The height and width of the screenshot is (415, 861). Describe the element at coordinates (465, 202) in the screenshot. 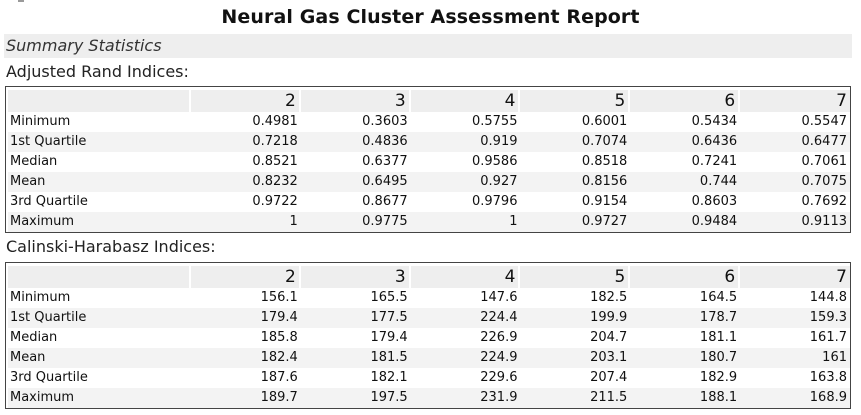

I see `table-cell: 0.9796` at that location.